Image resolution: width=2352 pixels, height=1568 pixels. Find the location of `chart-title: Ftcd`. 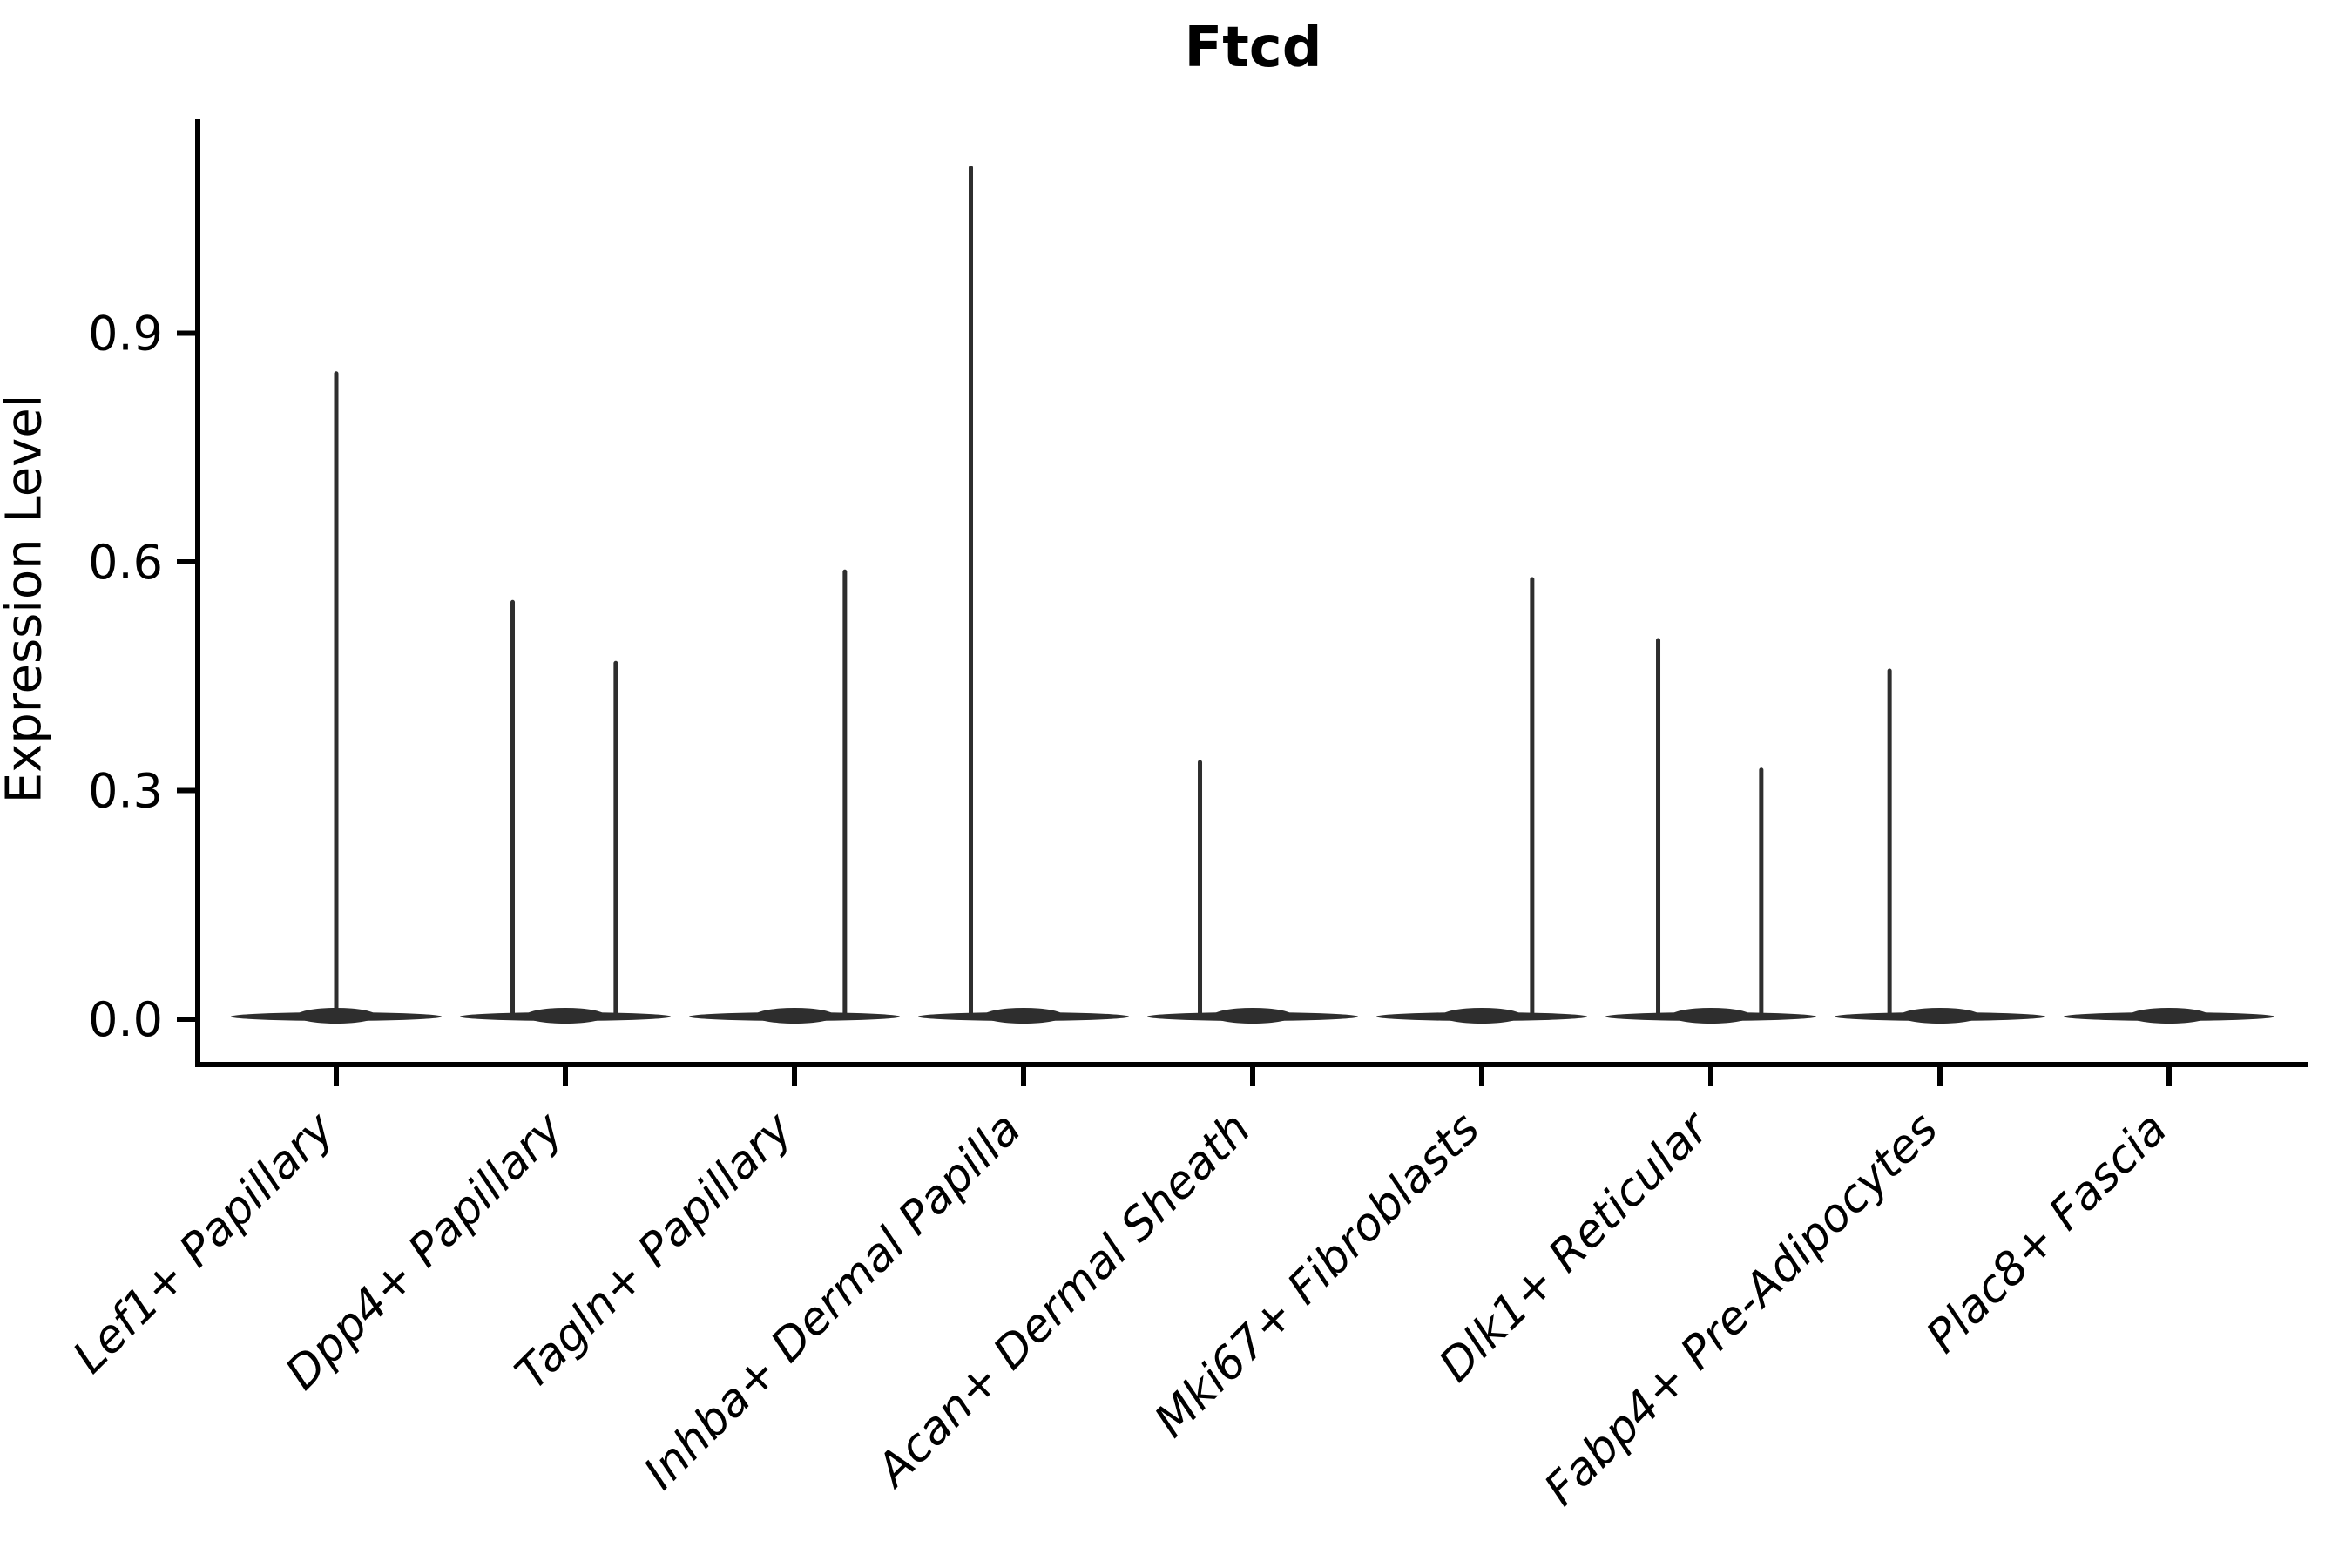

chart-title: Ftcd is located at coordinates (1253, 48).